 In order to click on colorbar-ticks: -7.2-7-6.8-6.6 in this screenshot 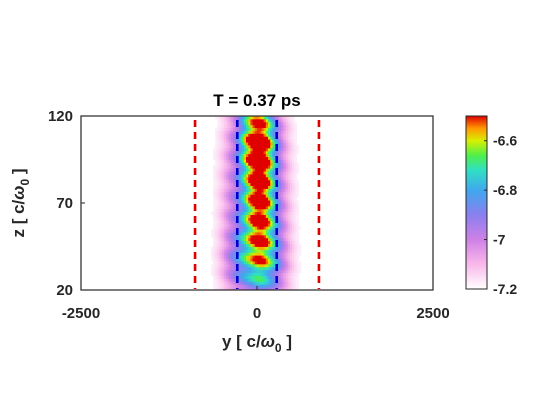, I will do `click(500, 215)`.